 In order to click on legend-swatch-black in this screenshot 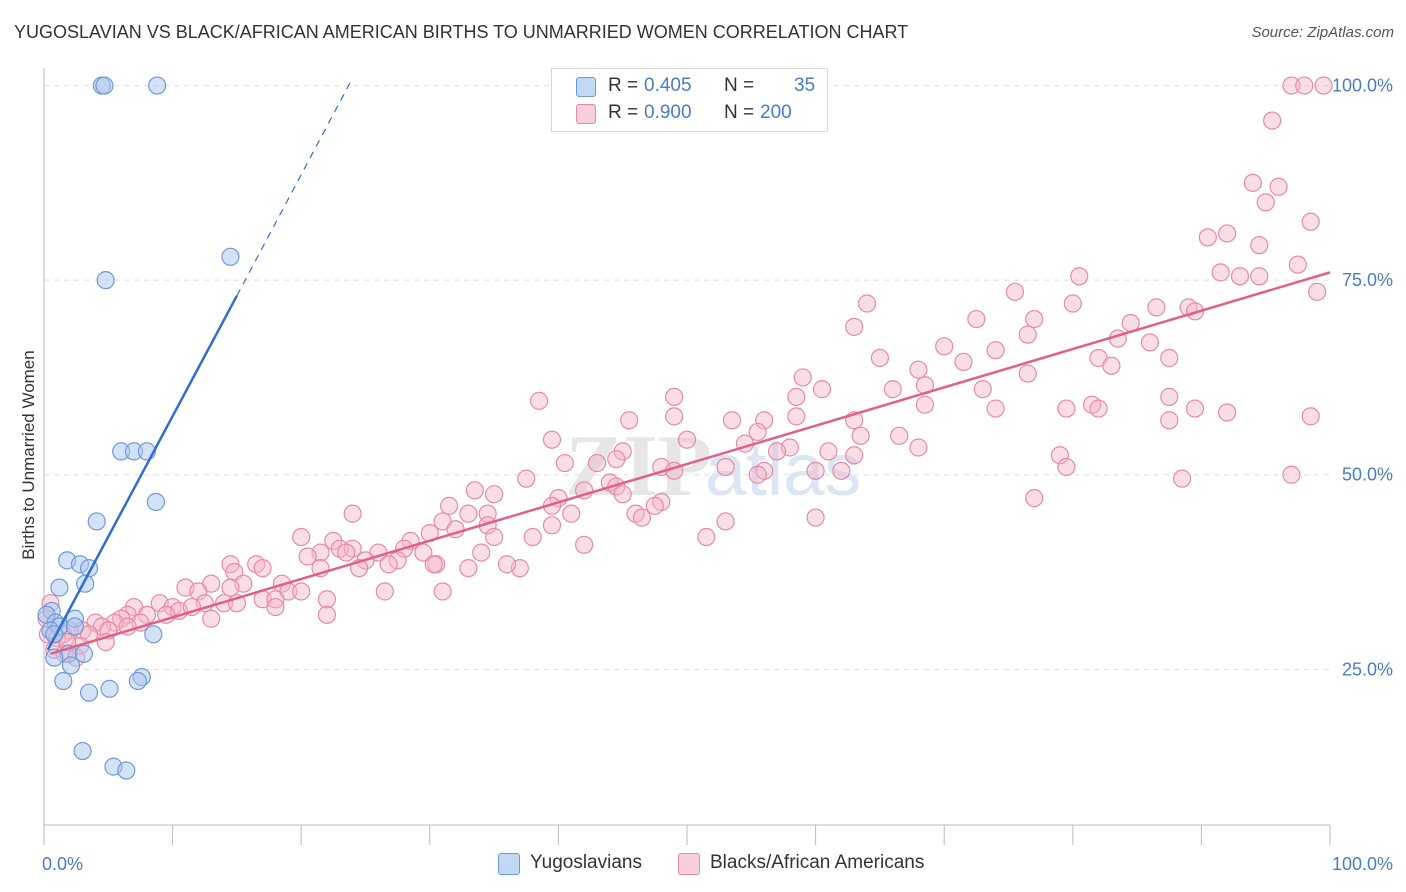, I will do `click(586, 114)`.